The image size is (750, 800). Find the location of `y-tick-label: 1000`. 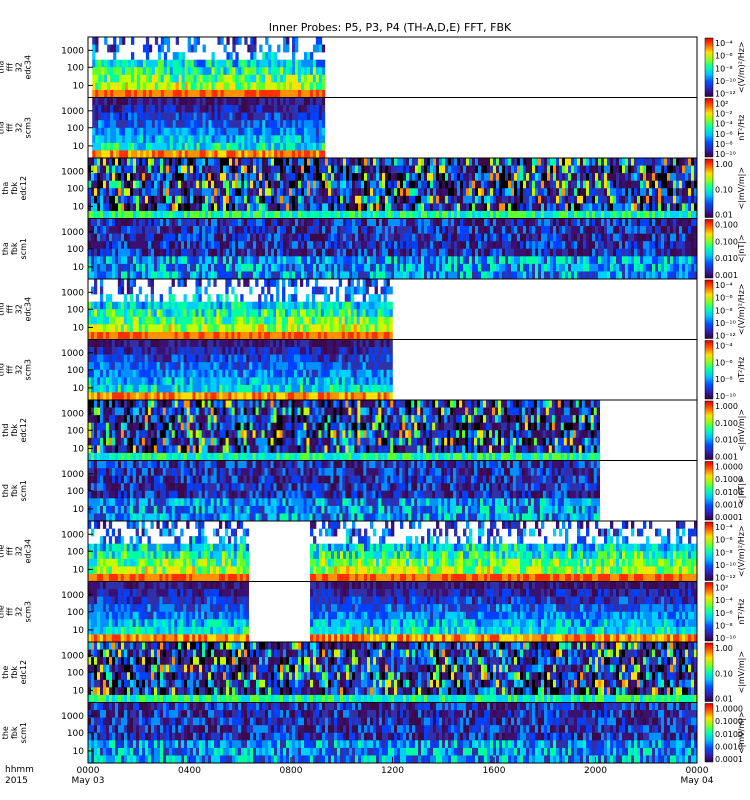

y-tick-label: 1000 is located at coordinates (72, 233).